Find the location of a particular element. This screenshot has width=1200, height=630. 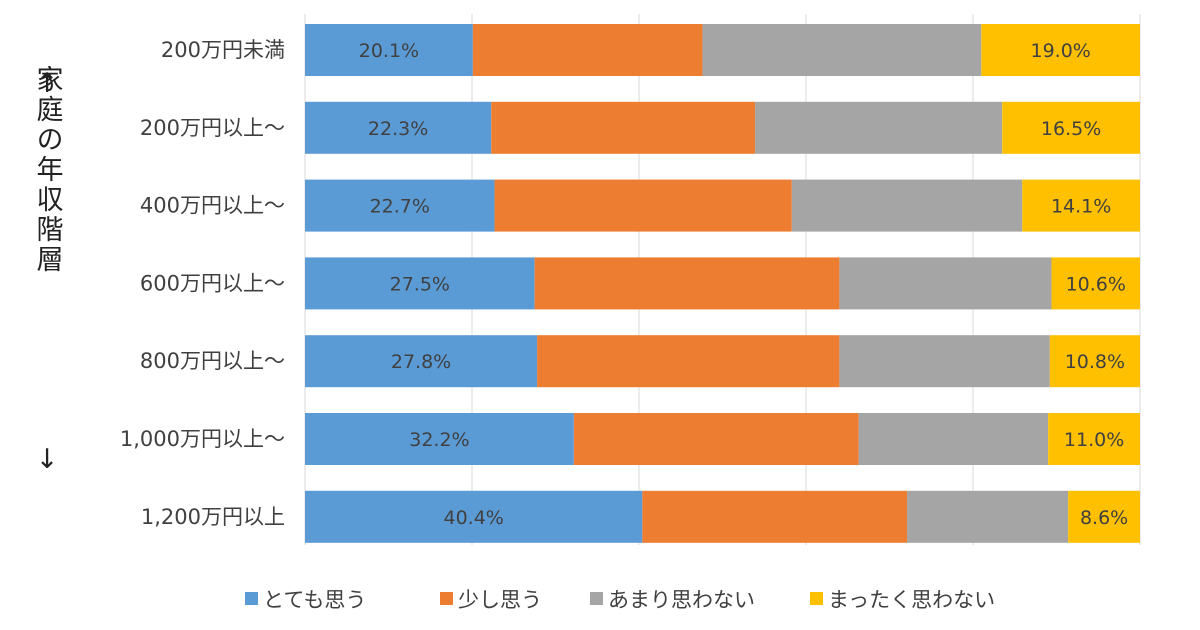

data-label: 22.3% is located at coordinates (398, 129).